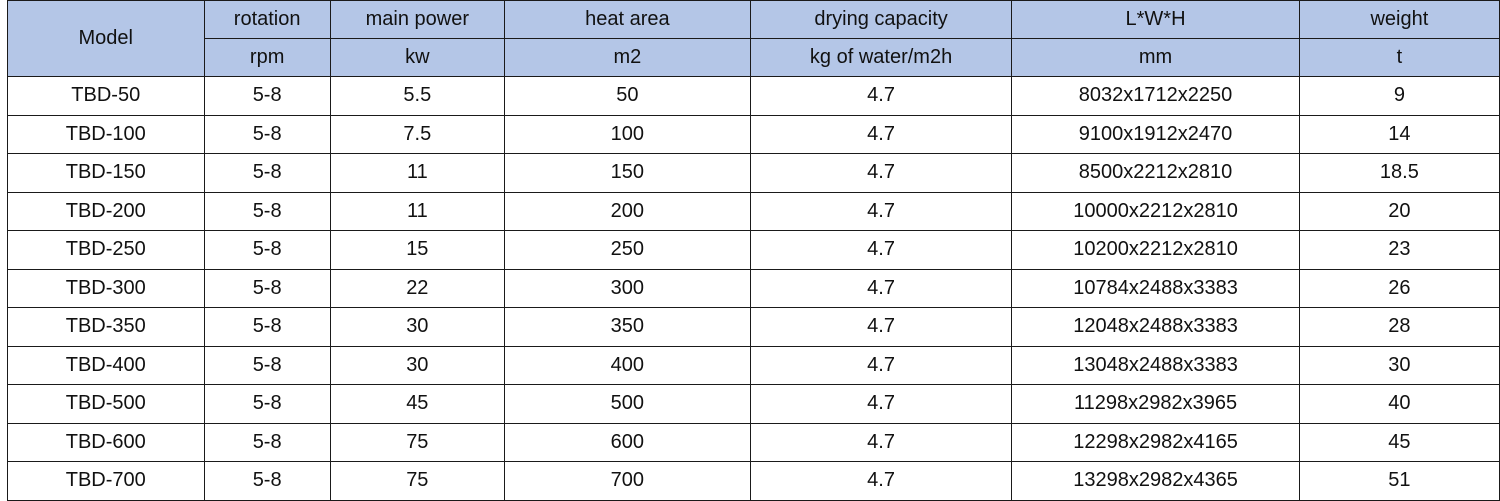 Image resolution: width=1500 pixels, height=501 pixels. Describe the element at coordinates (627, 96) in the screenshot. I see `cell-heat-area: 50` at that location.